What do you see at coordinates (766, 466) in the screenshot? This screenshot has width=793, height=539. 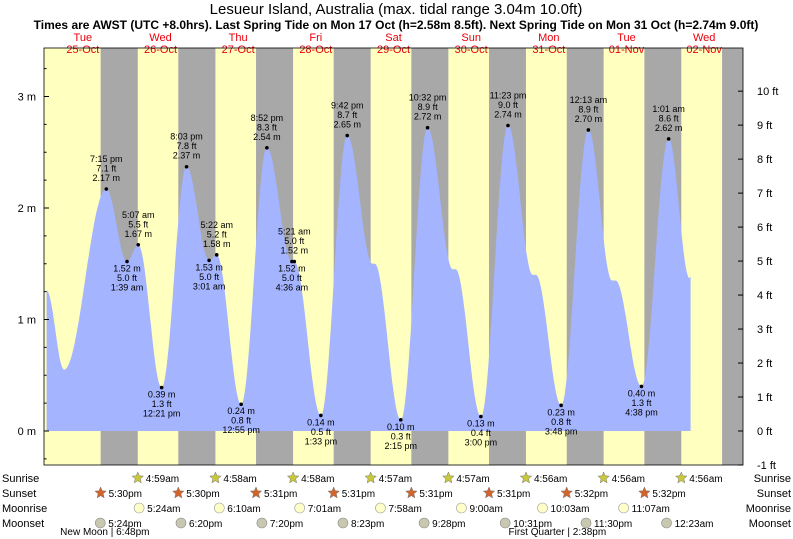 I see `y-tick-label-right: -1 ft` at bounding box center [766, 466].